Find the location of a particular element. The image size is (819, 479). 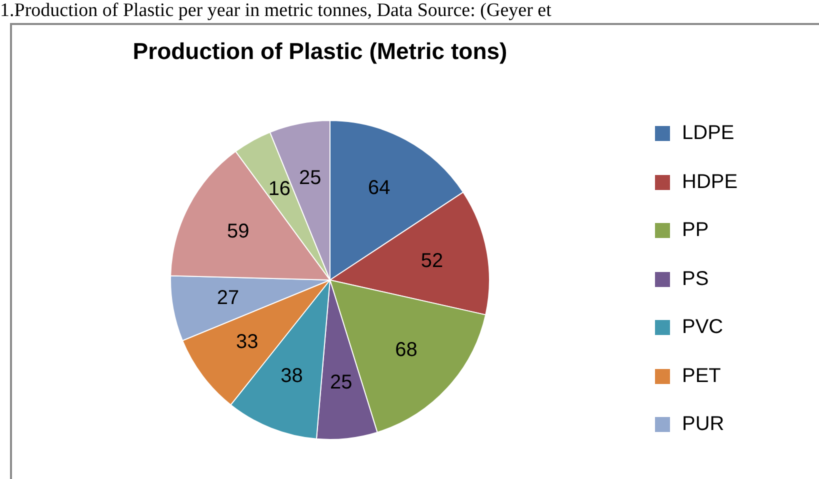

chart-title: Production of Plastic (Metric tons) is located at coordinates (320, 51).